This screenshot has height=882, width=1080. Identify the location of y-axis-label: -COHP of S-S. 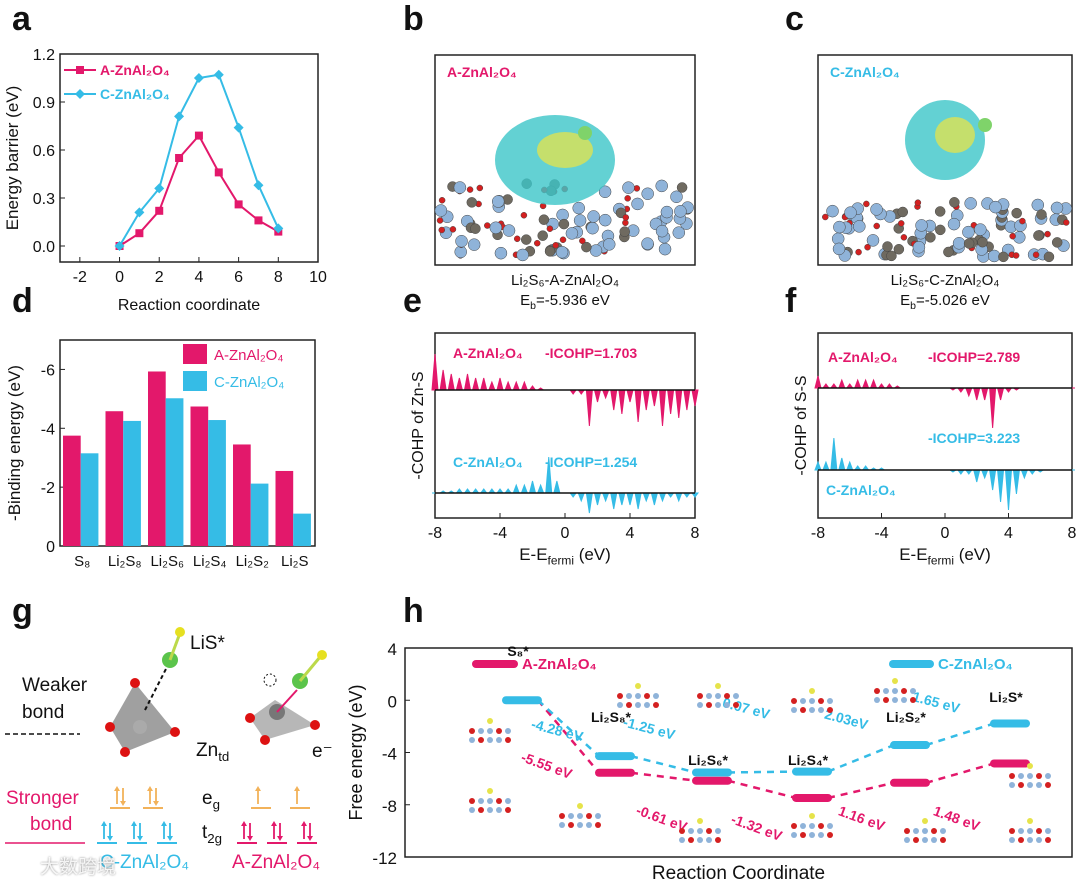
(801, 425).